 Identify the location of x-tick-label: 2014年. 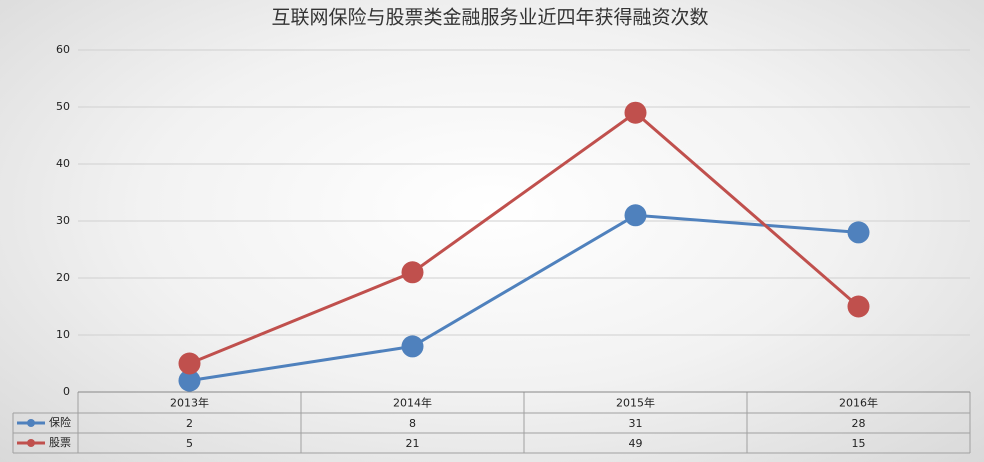
(412, 403).